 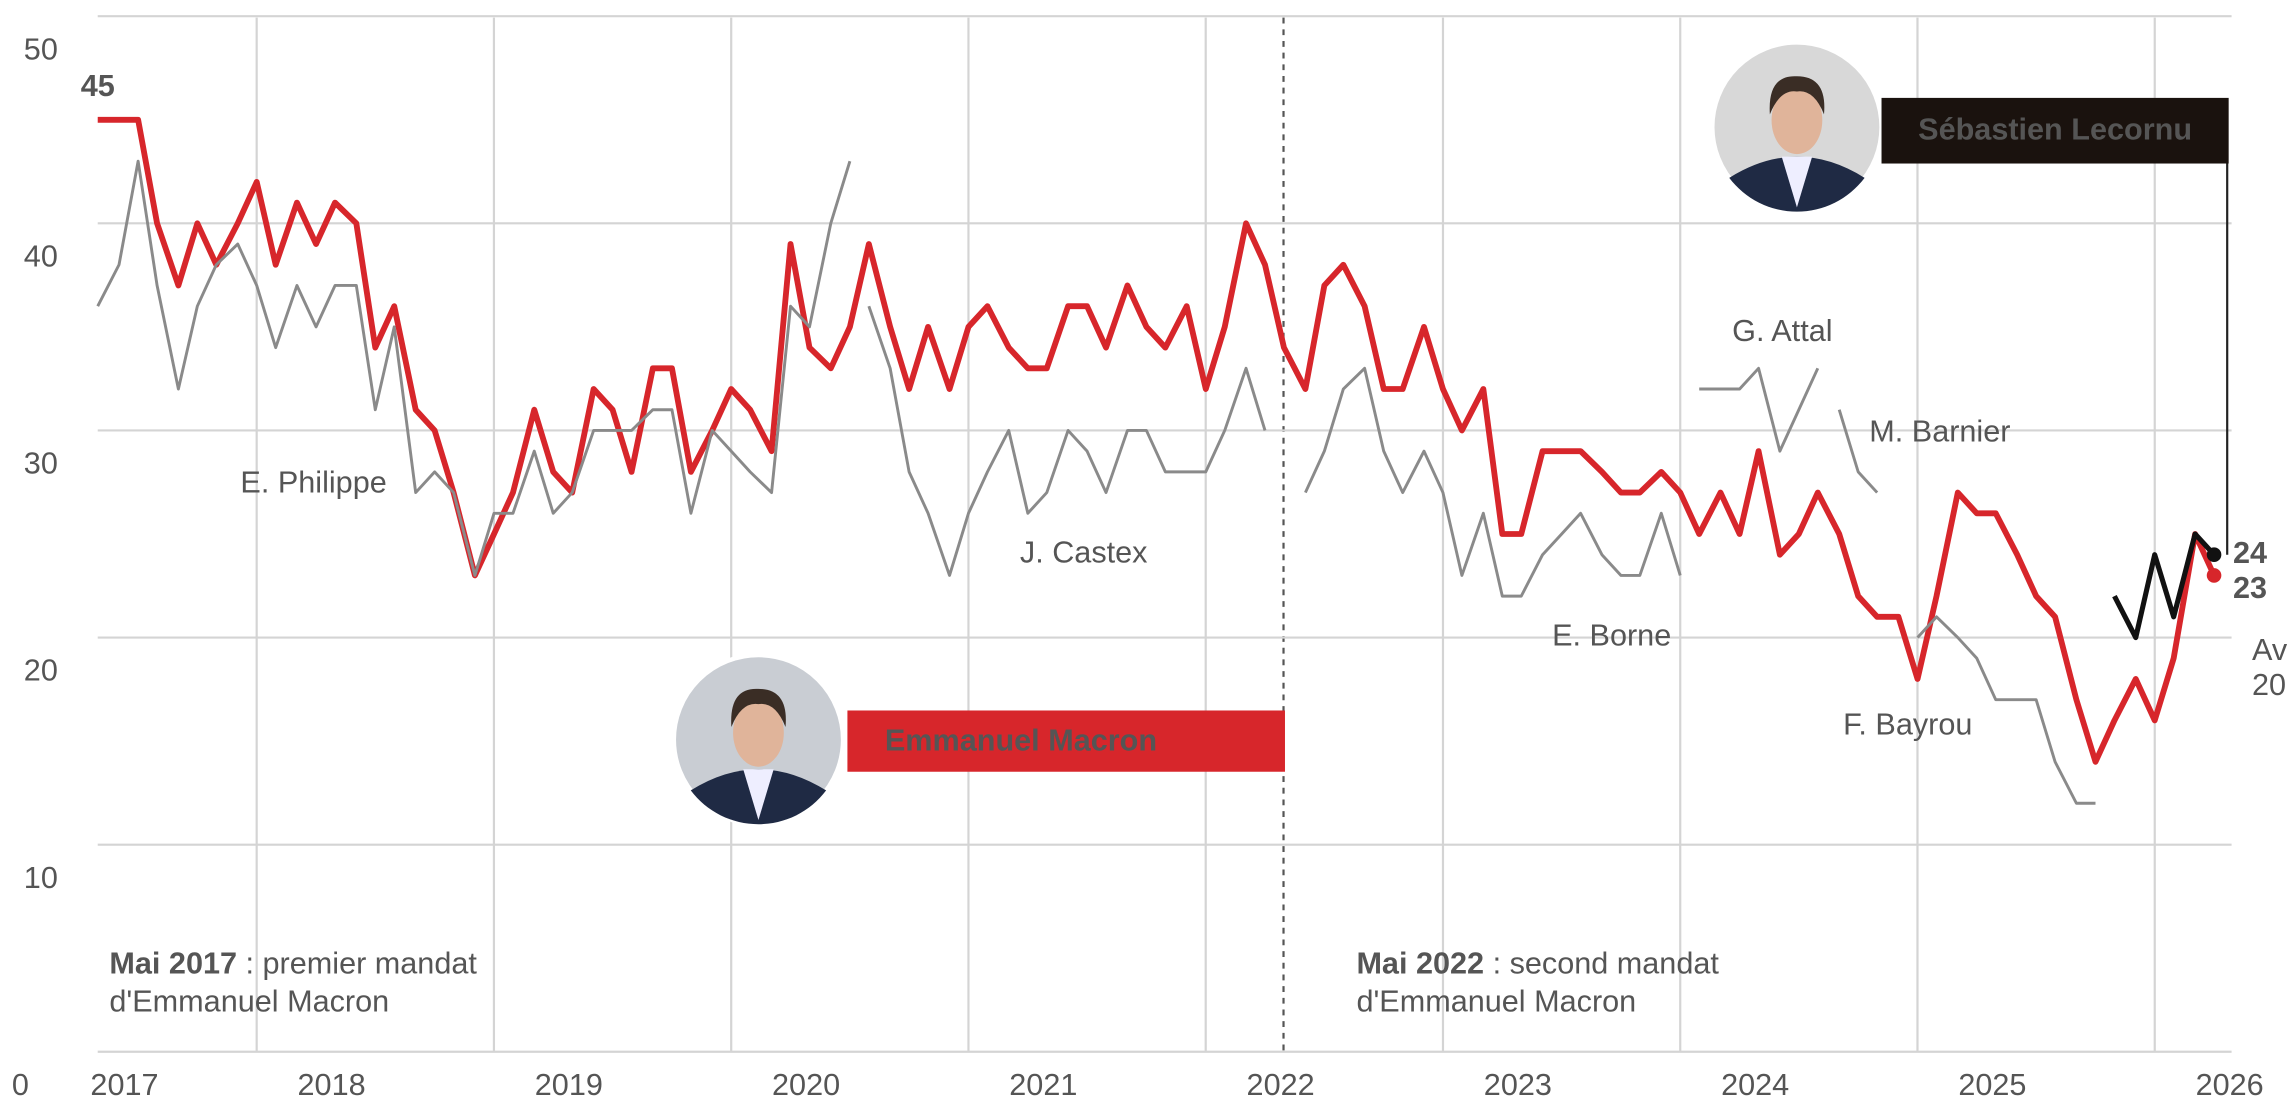 What do you see at coordinates (2230, 1085) in the screenshot?
I see `x-tick-label: 2026` at bounding box center [2230, 1085].